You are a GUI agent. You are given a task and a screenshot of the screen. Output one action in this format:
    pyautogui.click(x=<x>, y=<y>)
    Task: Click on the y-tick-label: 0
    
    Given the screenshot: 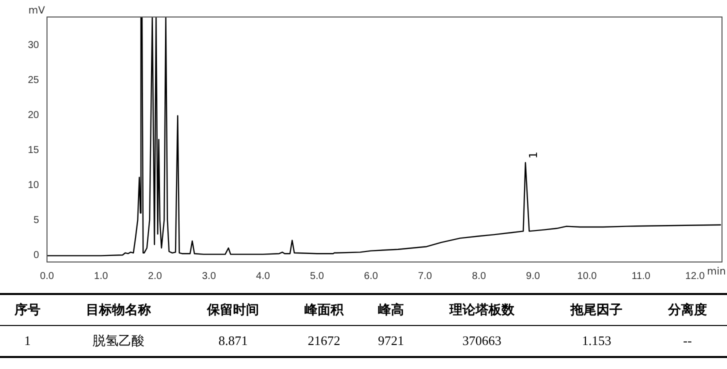 What is the action you would take?
    pyautogui.click(x=36, y=255)
    